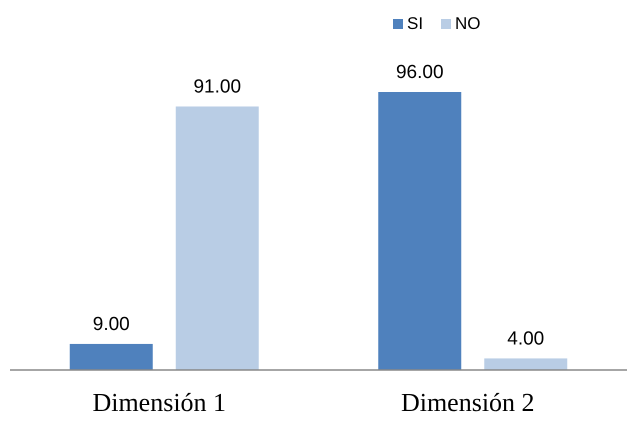 This screenshot has width=627, height=421. What do you see at coordinates (111, 324) in the screenshot?
I see `data-label: 9.00` at bounding box center [111, 324].